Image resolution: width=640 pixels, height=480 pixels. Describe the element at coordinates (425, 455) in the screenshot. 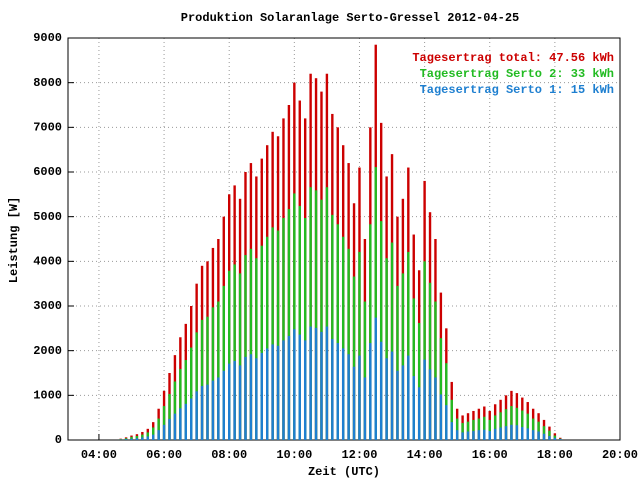

I see `x-tick-label: 14:00` at that location.